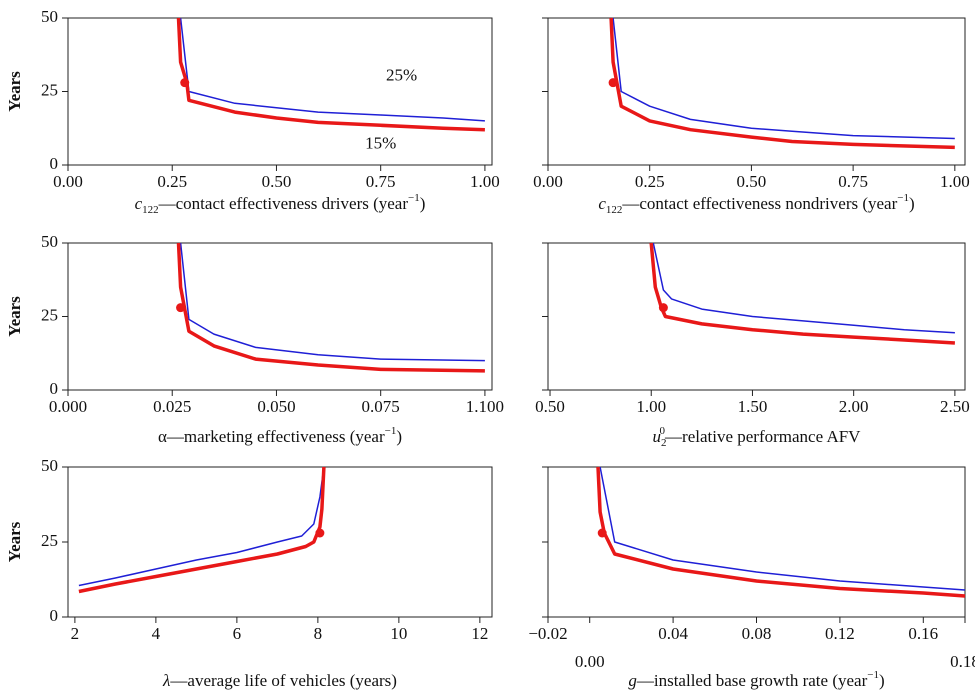  I want to click on x-tick-label: 0.18, so click(962, 661).